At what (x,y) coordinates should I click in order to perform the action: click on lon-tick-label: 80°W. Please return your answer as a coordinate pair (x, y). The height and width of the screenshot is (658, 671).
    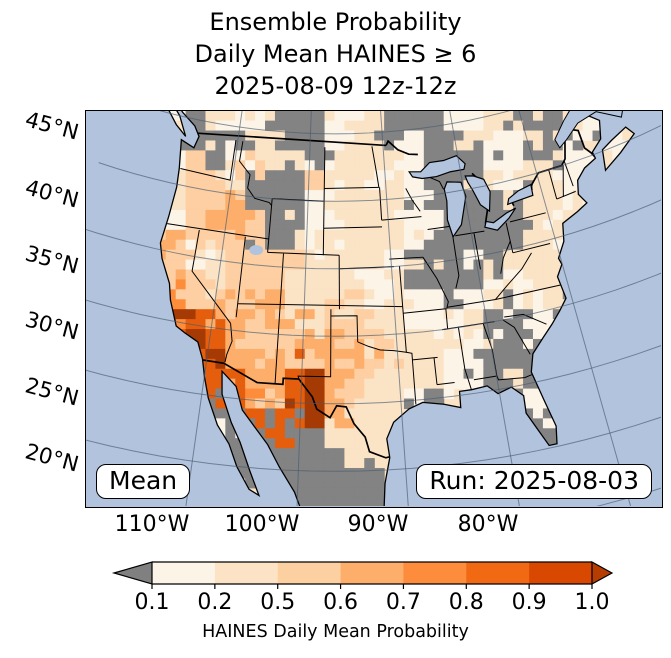
    Looking at the image, I should click on (488, 524).